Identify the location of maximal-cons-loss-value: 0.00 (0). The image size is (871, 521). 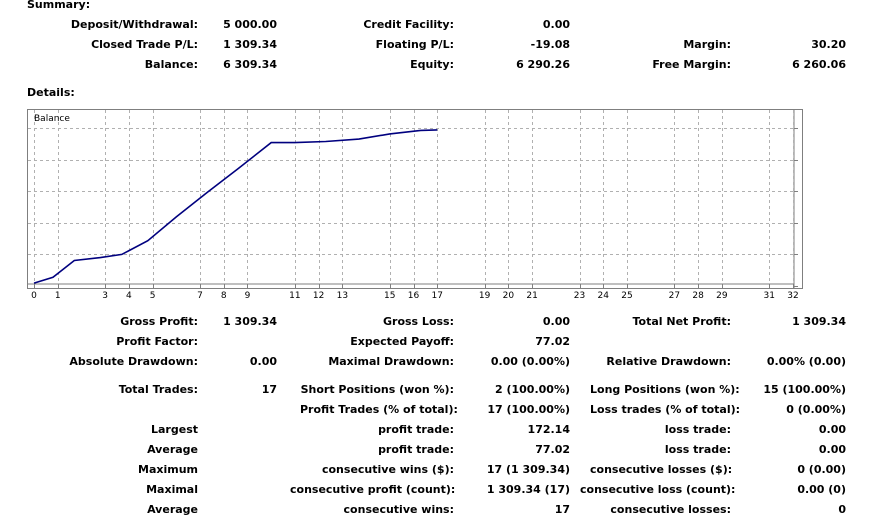
(821, 489).